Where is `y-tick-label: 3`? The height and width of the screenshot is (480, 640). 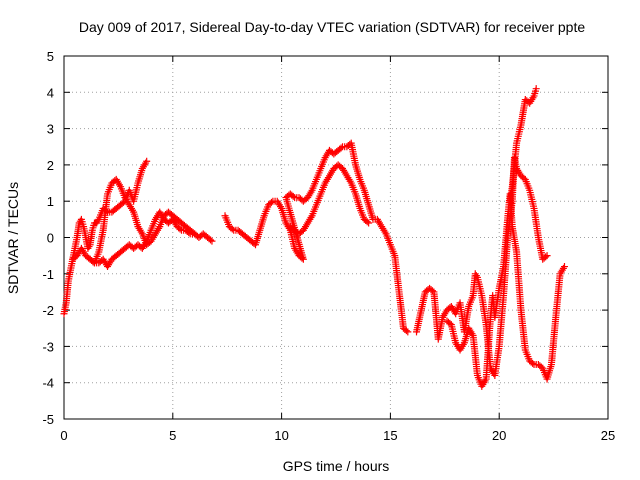 y-tick-label: 3 is located at coordinates (50, 129).